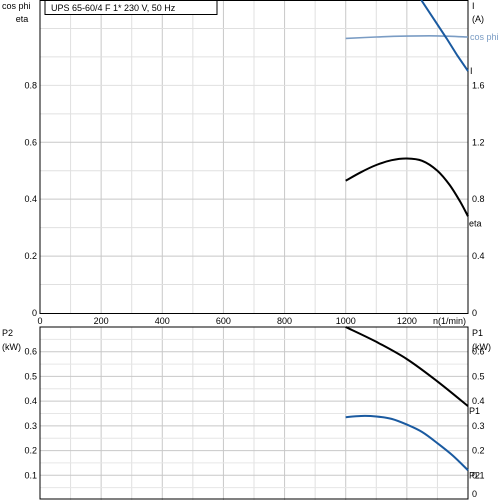 The image size is (500, 500). What do you see at coordinates (478, 376) in the screenshot?
I see `bottom-right-tick-label: 0.5` at bounding box center [478, 376].